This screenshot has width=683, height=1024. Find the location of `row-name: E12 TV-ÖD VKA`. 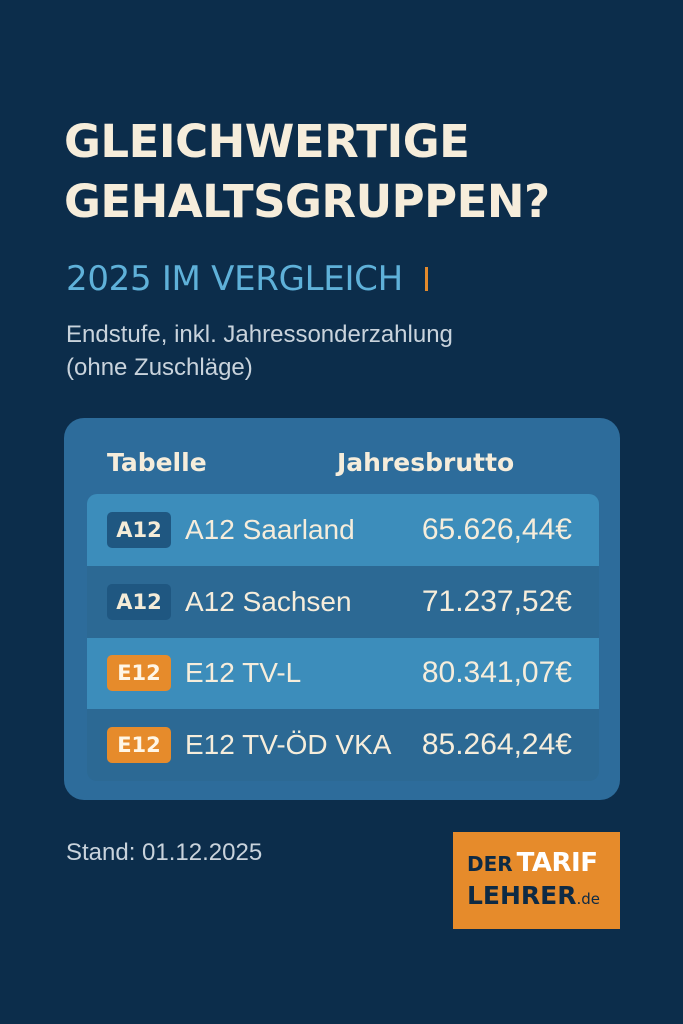

row-name: E12 TV-ÖD VKA is located at coordinates (288, 745).